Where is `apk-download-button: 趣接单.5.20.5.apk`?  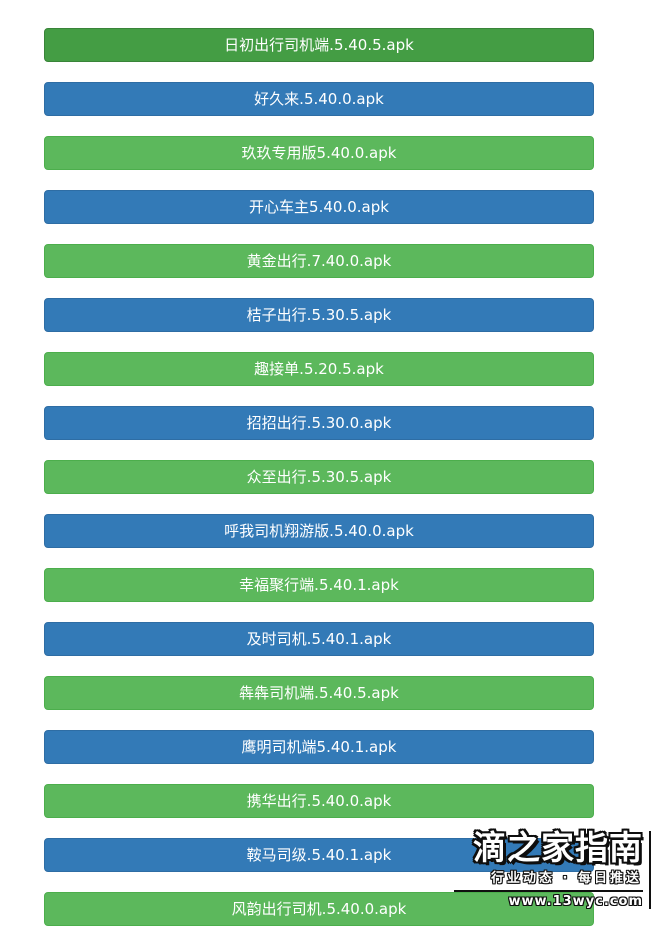
apk-download-button: 趣接单.5.20.5.apk is located at coordinates (319, 369).